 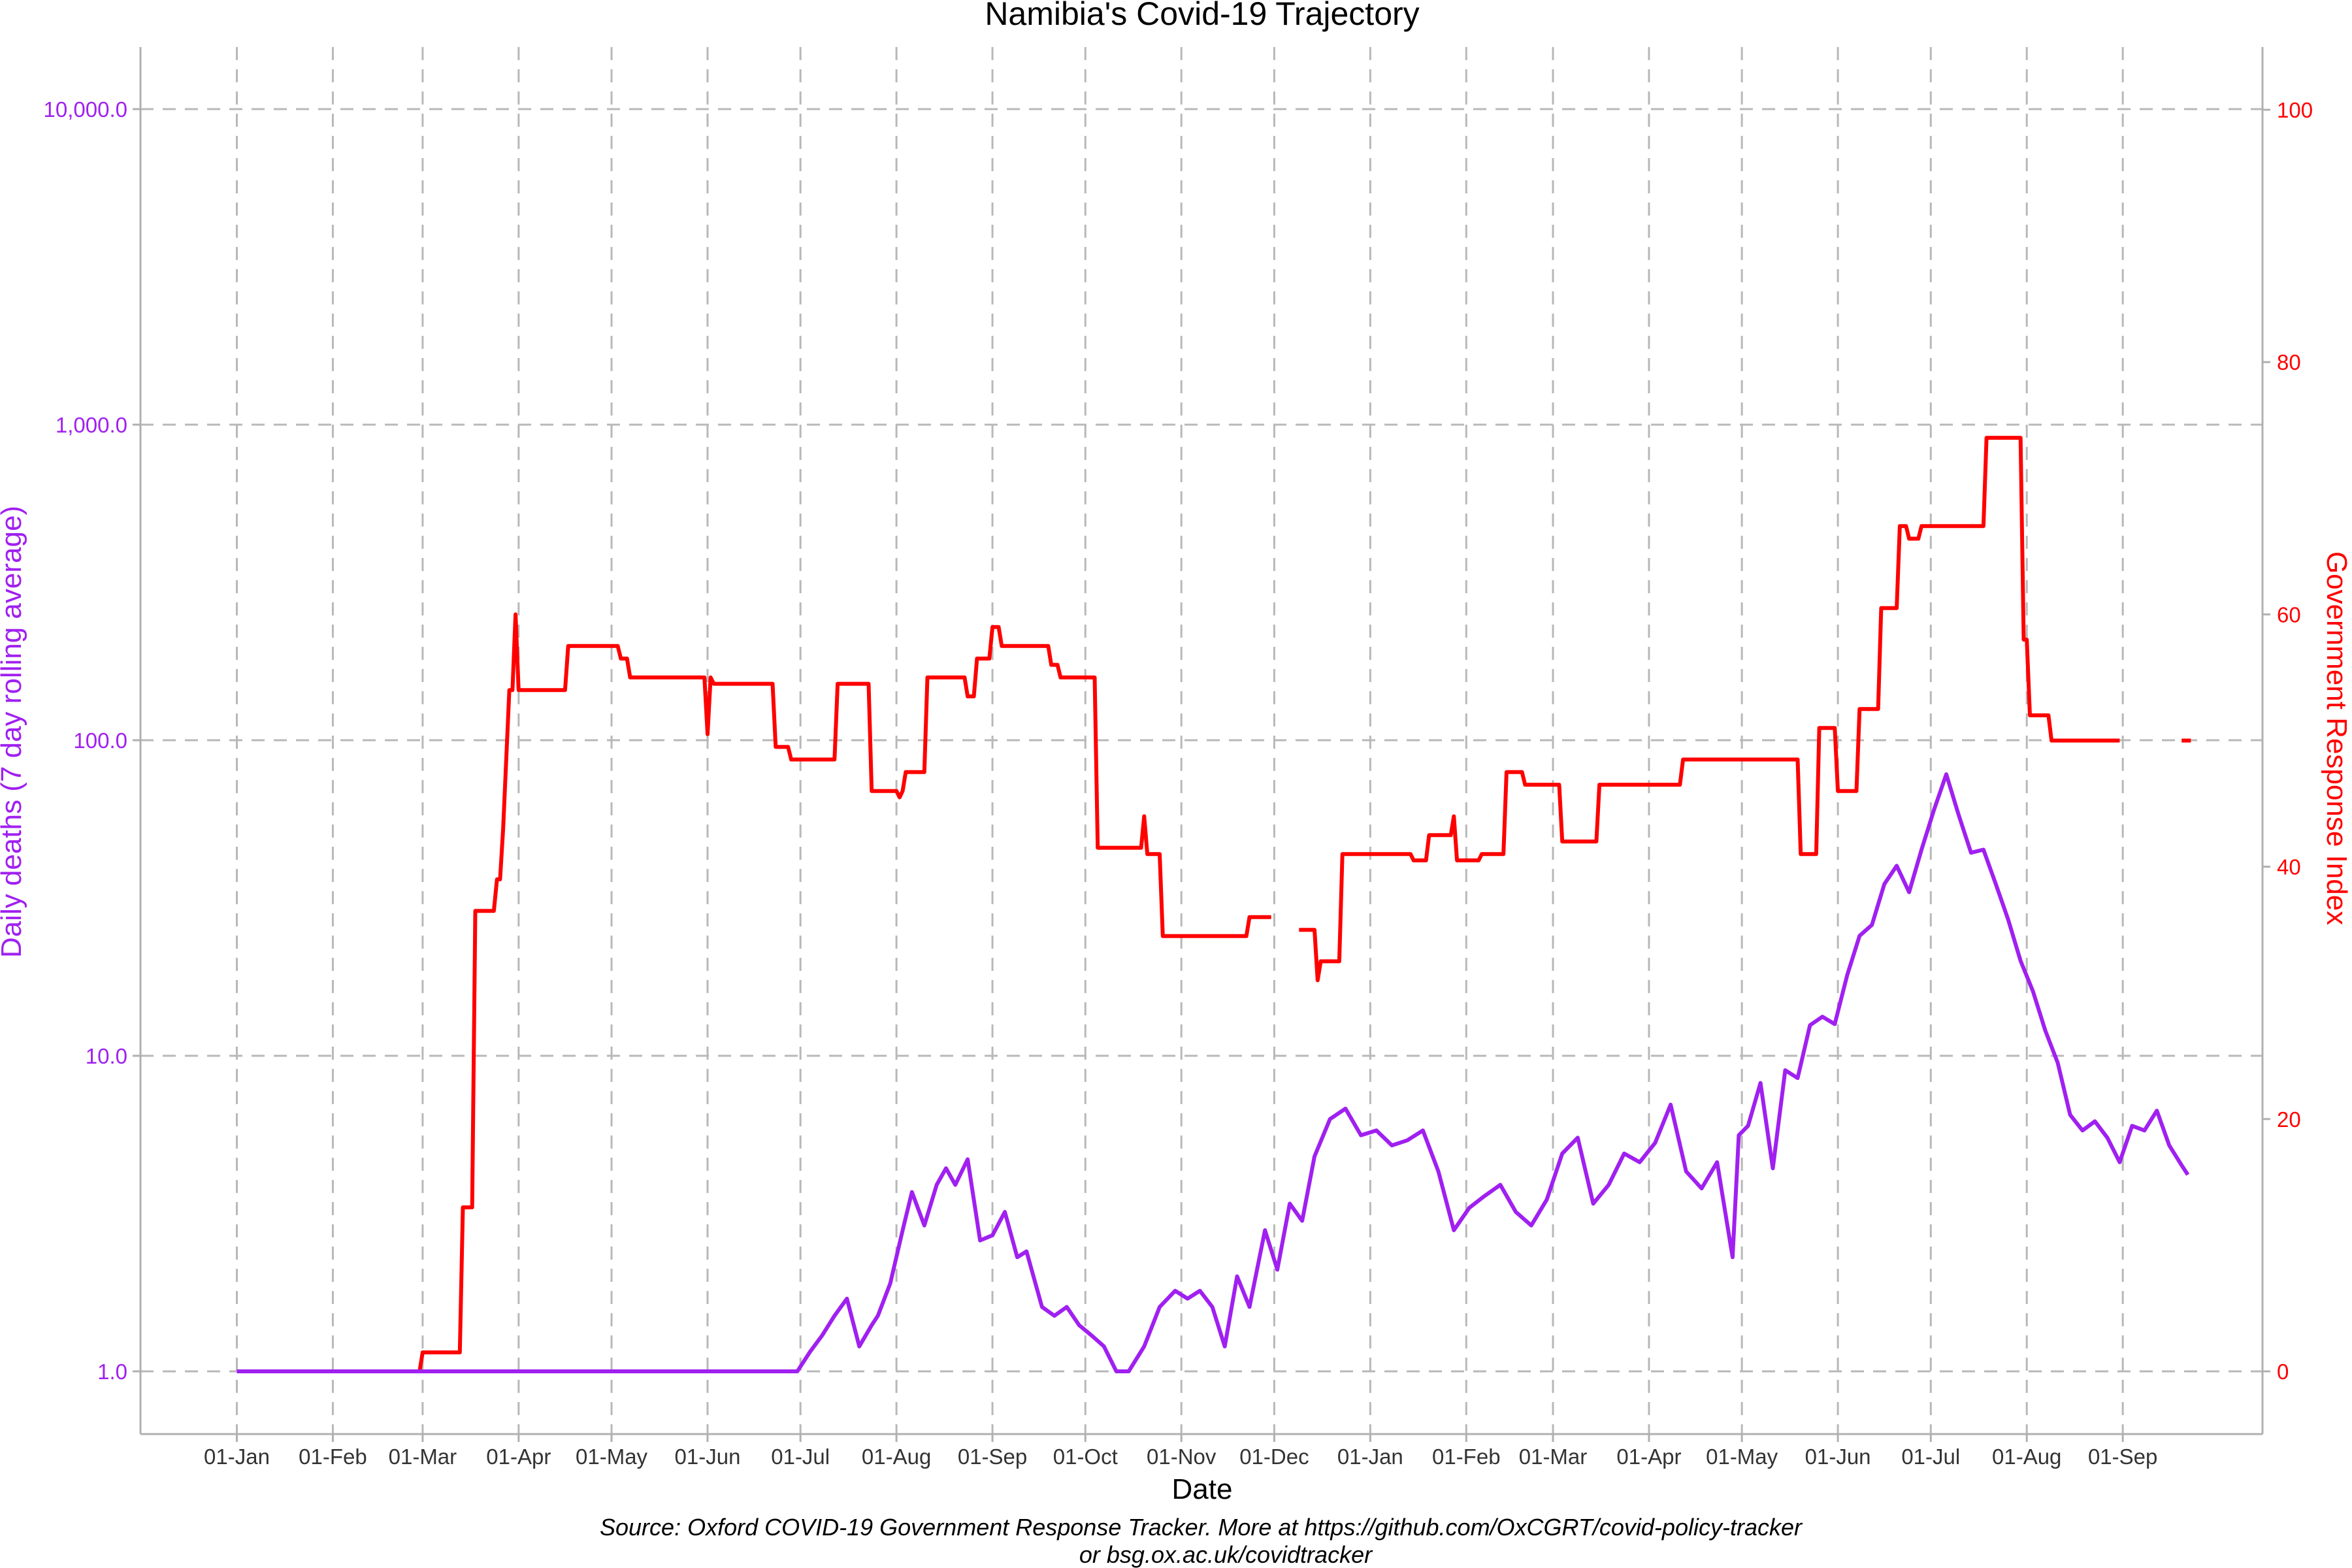 What do you see at coordinates (2283, 1372) in the screenshot?
I see `right-tick-label: 0` at bounding box center [2283, 1372].